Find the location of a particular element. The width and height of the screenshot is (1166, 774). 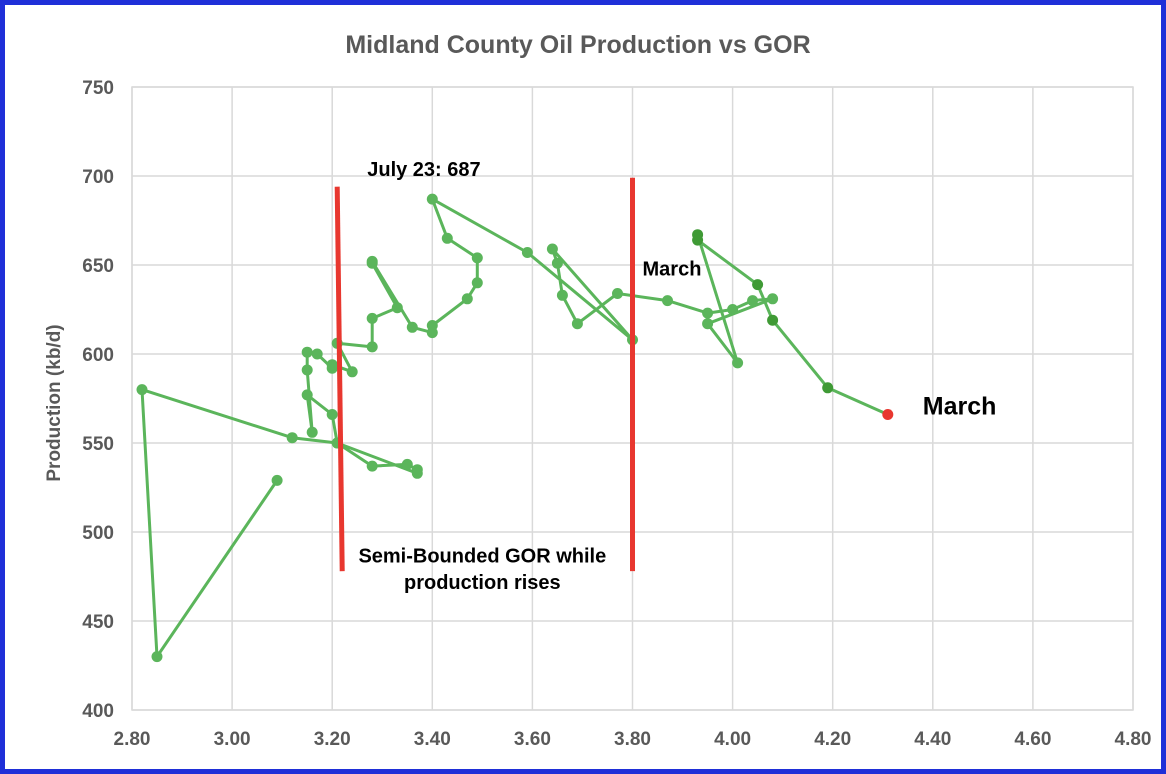

y-tick-label: 450 is located at coordinates (98, 622).